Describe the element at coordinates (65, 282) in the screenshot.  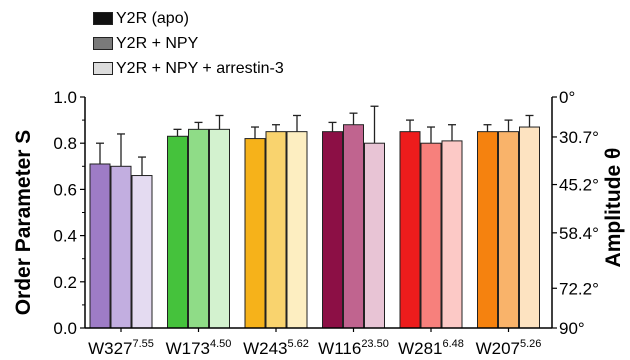
I see `y-tick-label: 0.2` at that location.